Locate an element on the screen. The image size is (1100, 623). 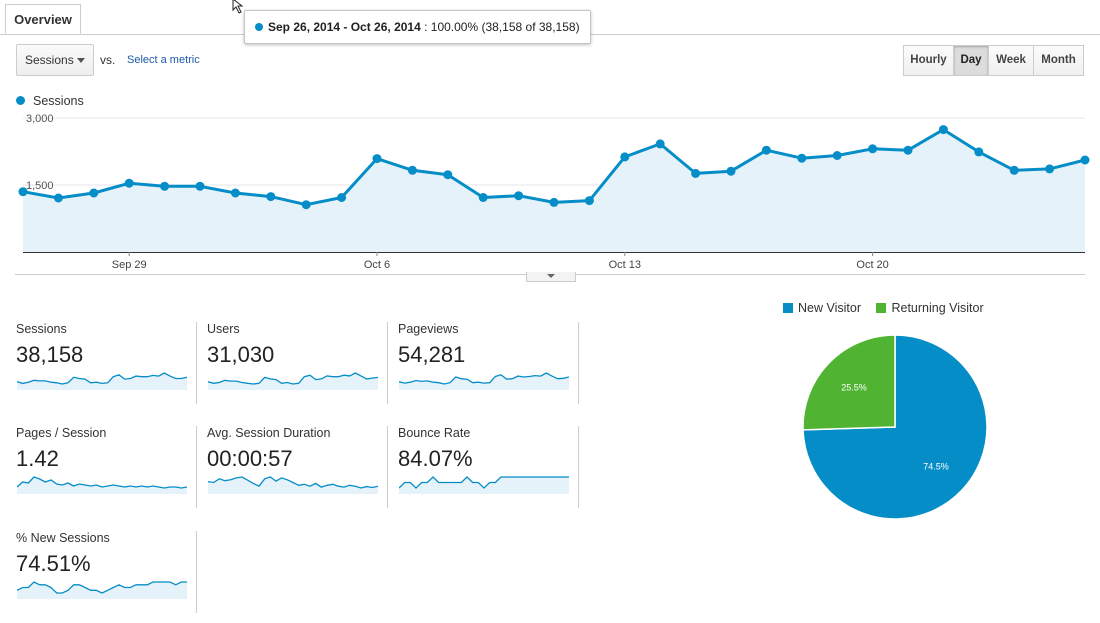
vs-label: vs. is located at coordinates (108, 60).